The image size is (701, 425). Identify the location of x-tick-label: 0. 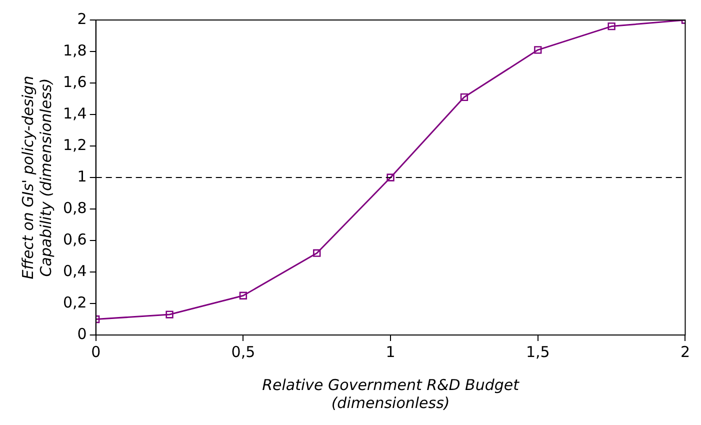
(96, 351).